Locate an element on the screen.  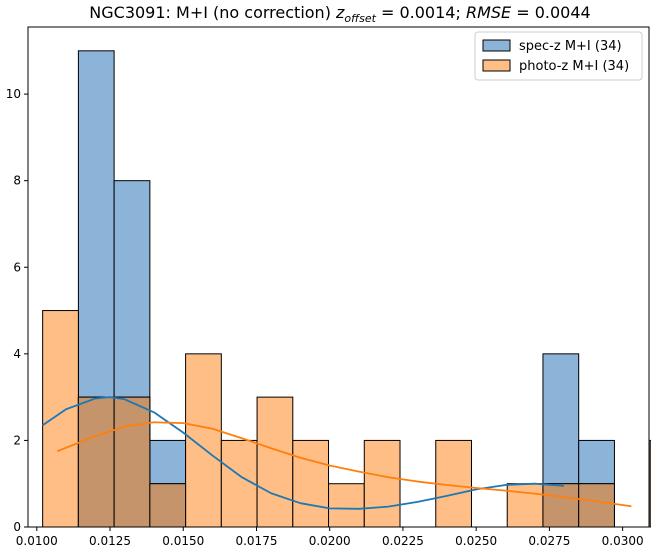
spec-legend-swatch is located at coordinates (496, 45).